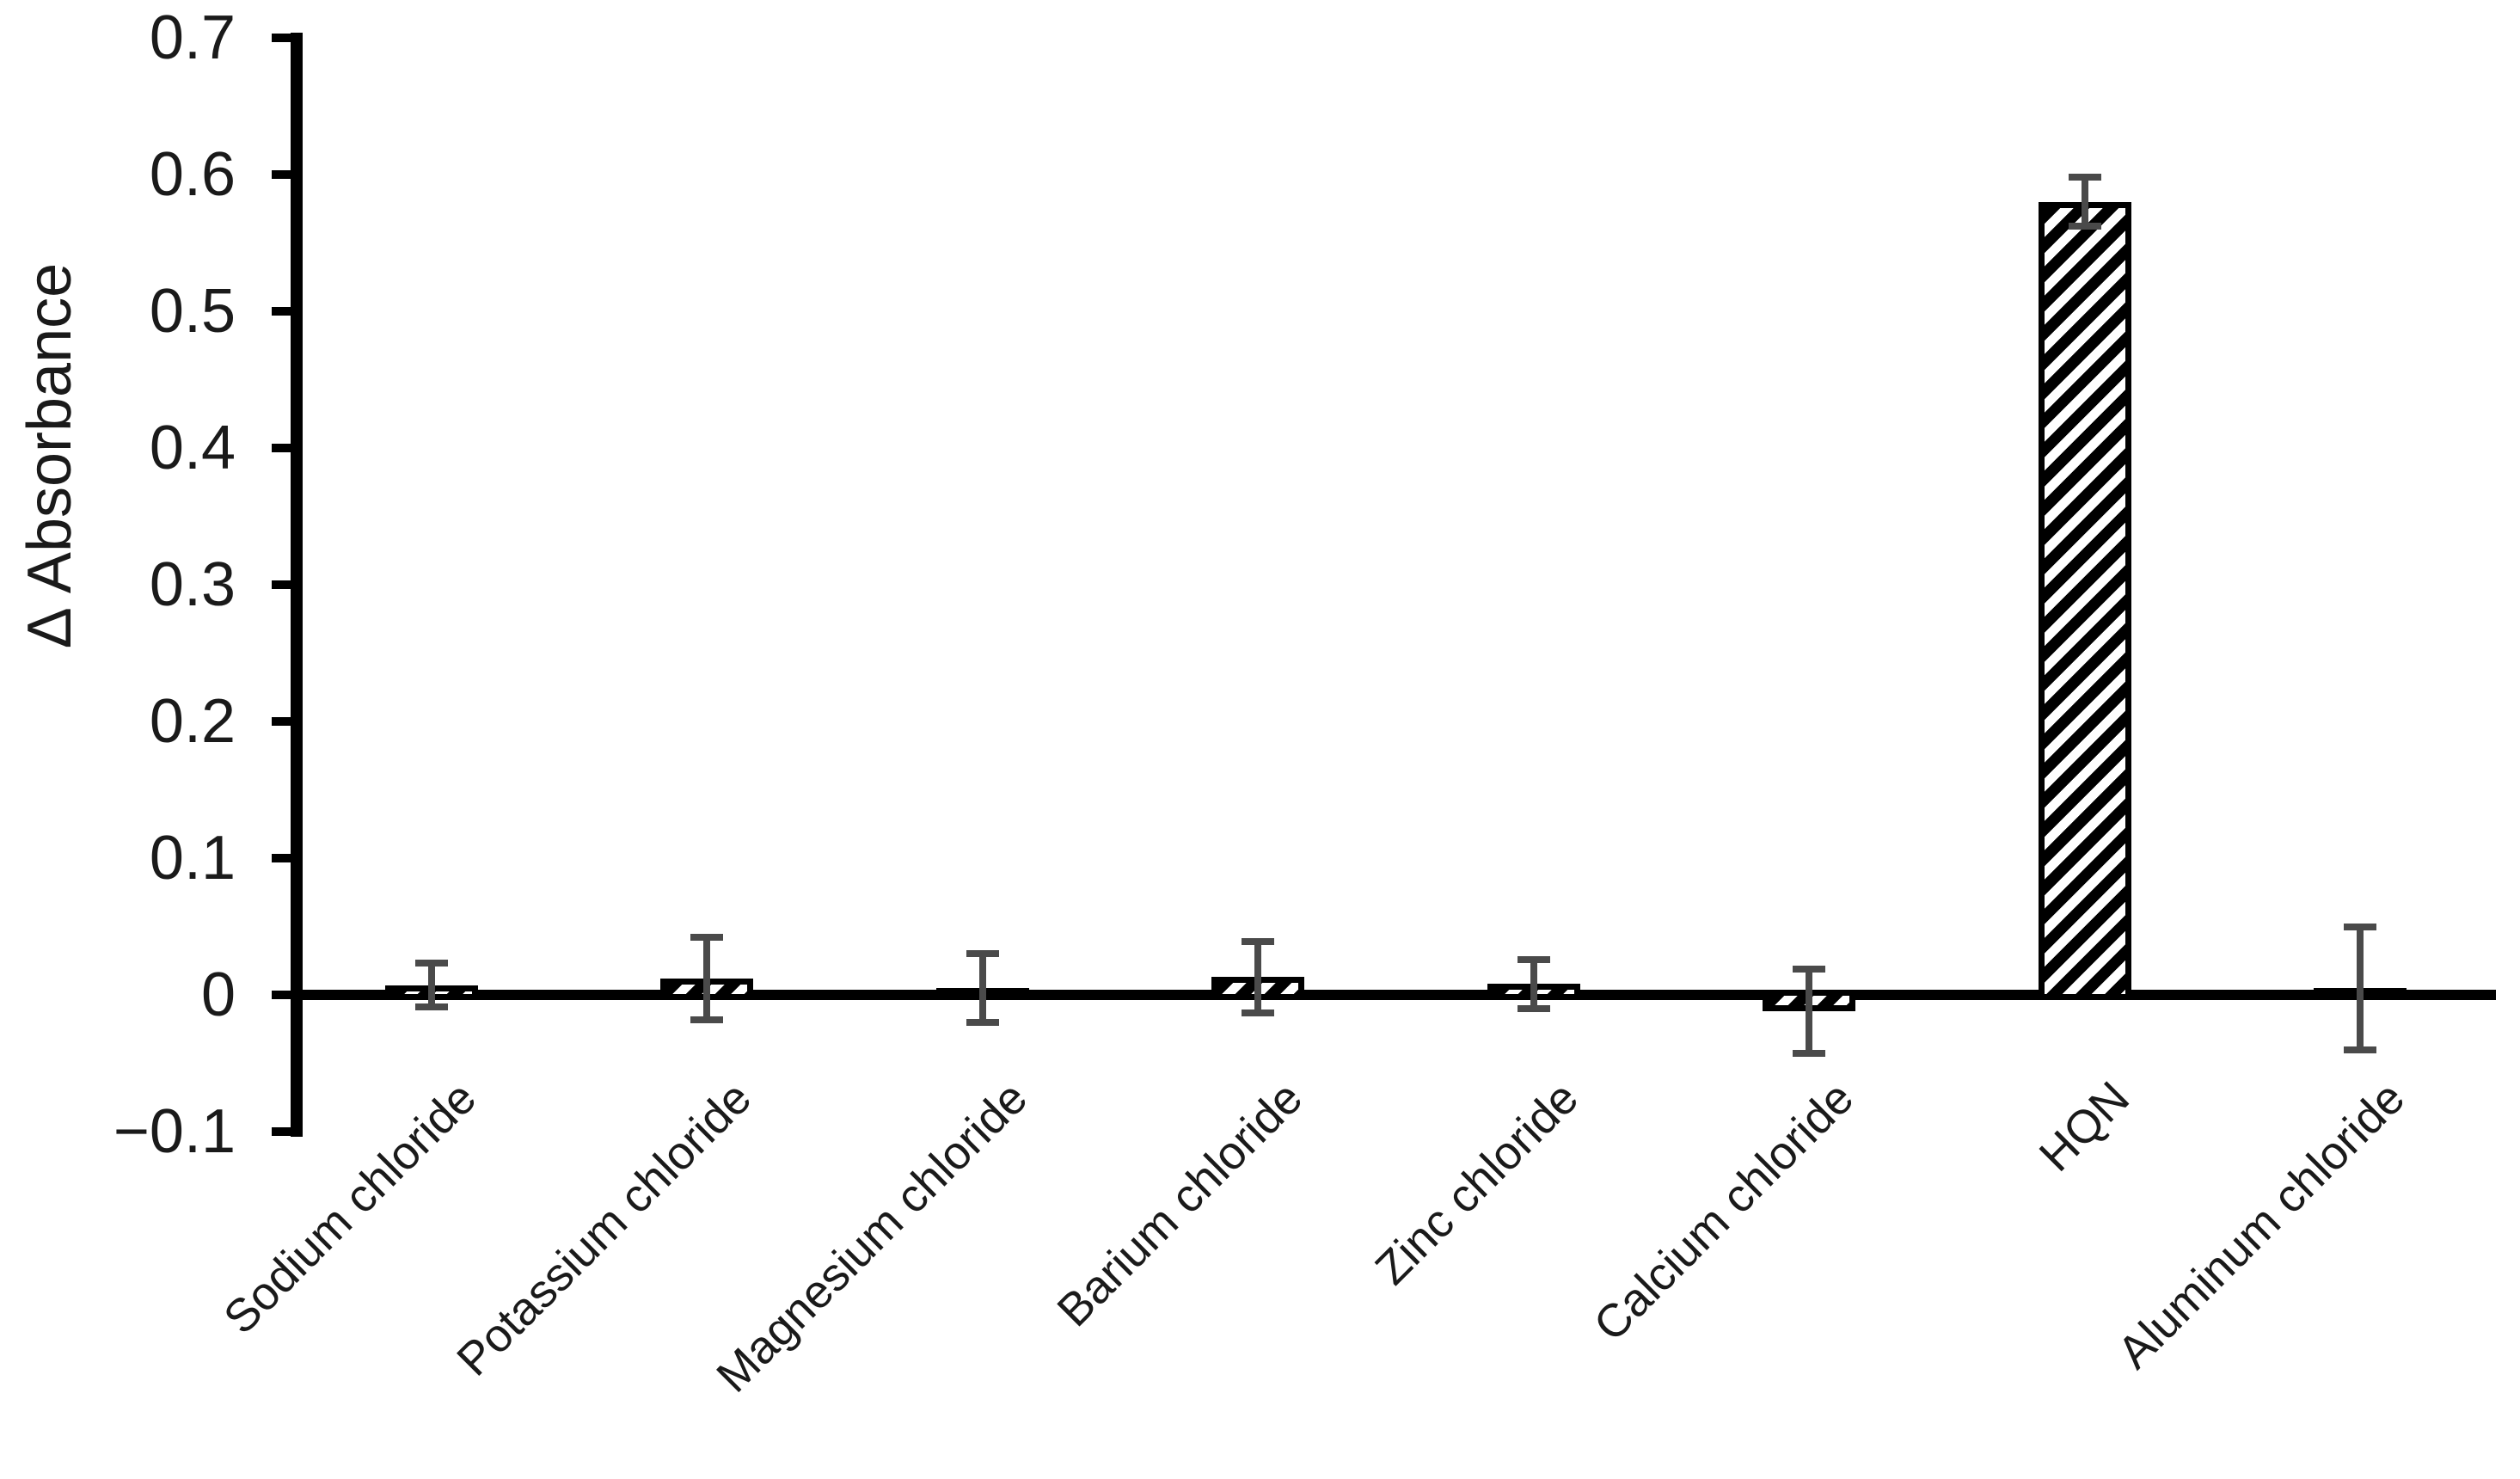 This screenshot has height=1479, width=2520. Describe the element at coordinates (605, 1228) in the screenshot. I see `x-category-label-potassium-chloride: Potassium chloride` at that location.